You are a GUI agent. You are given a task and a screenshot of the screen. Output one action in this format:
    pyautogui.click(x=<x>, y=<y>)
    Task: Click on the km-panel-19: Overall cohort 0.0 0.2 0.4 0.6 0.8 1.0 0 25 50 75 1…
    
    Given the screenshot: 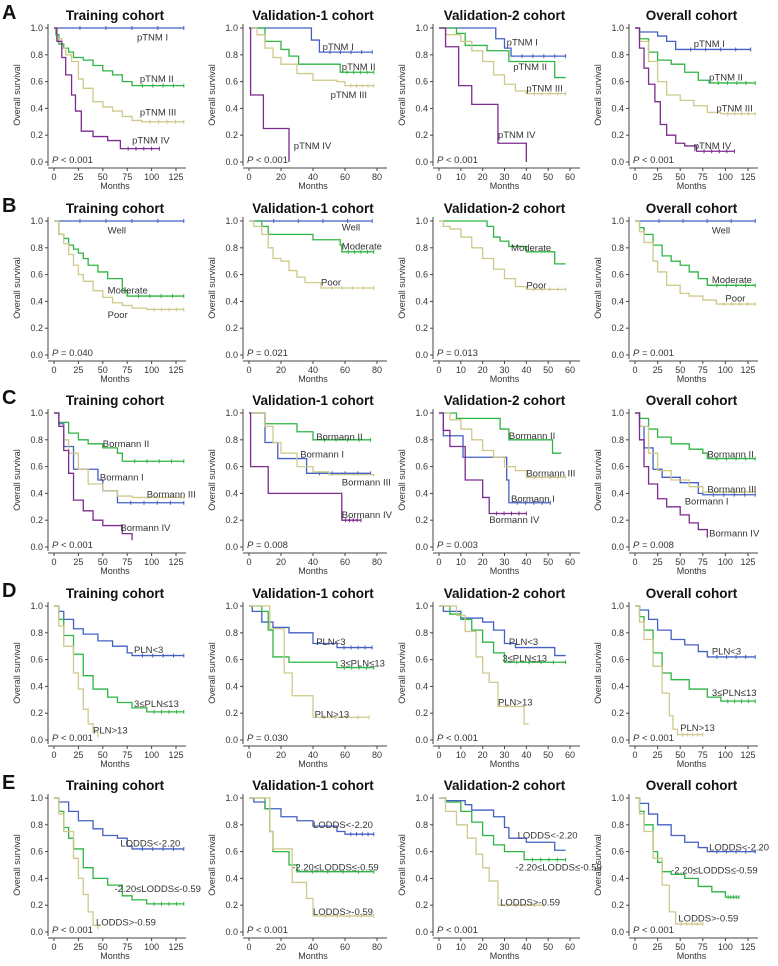 What is the action you would take?
    pyautogui.click(x=681, y=869)
    